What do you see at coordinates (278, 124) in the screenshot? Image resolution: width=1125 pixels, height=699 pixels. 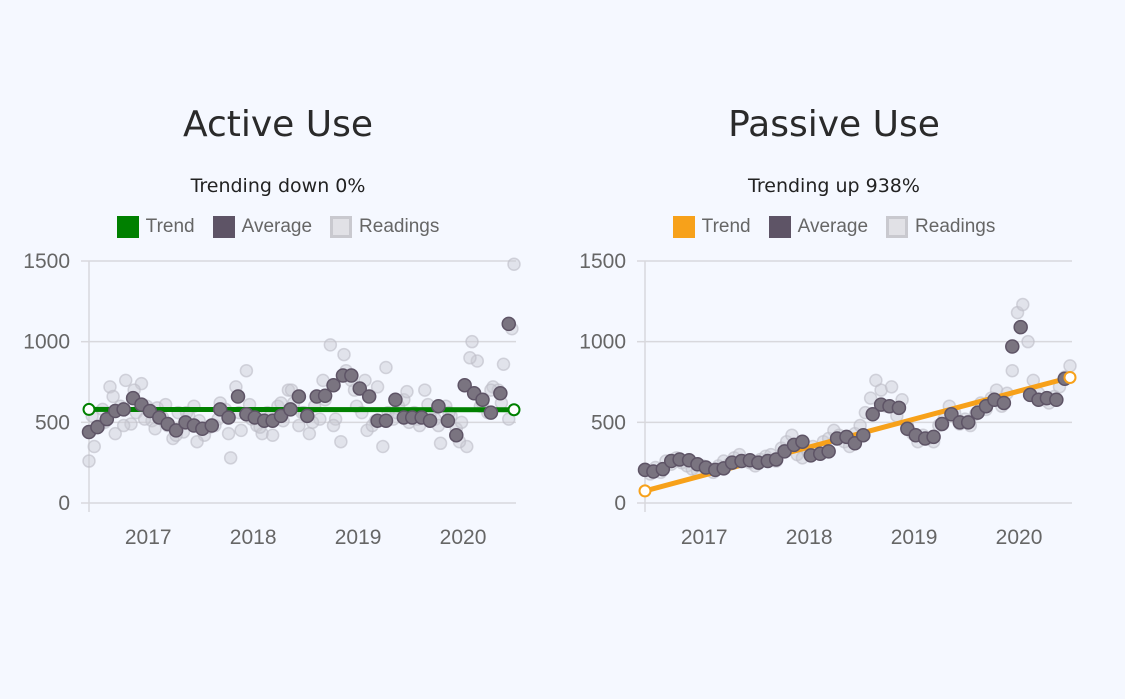 I see `chart-title: Active Use` at bounding box center [278, 124].